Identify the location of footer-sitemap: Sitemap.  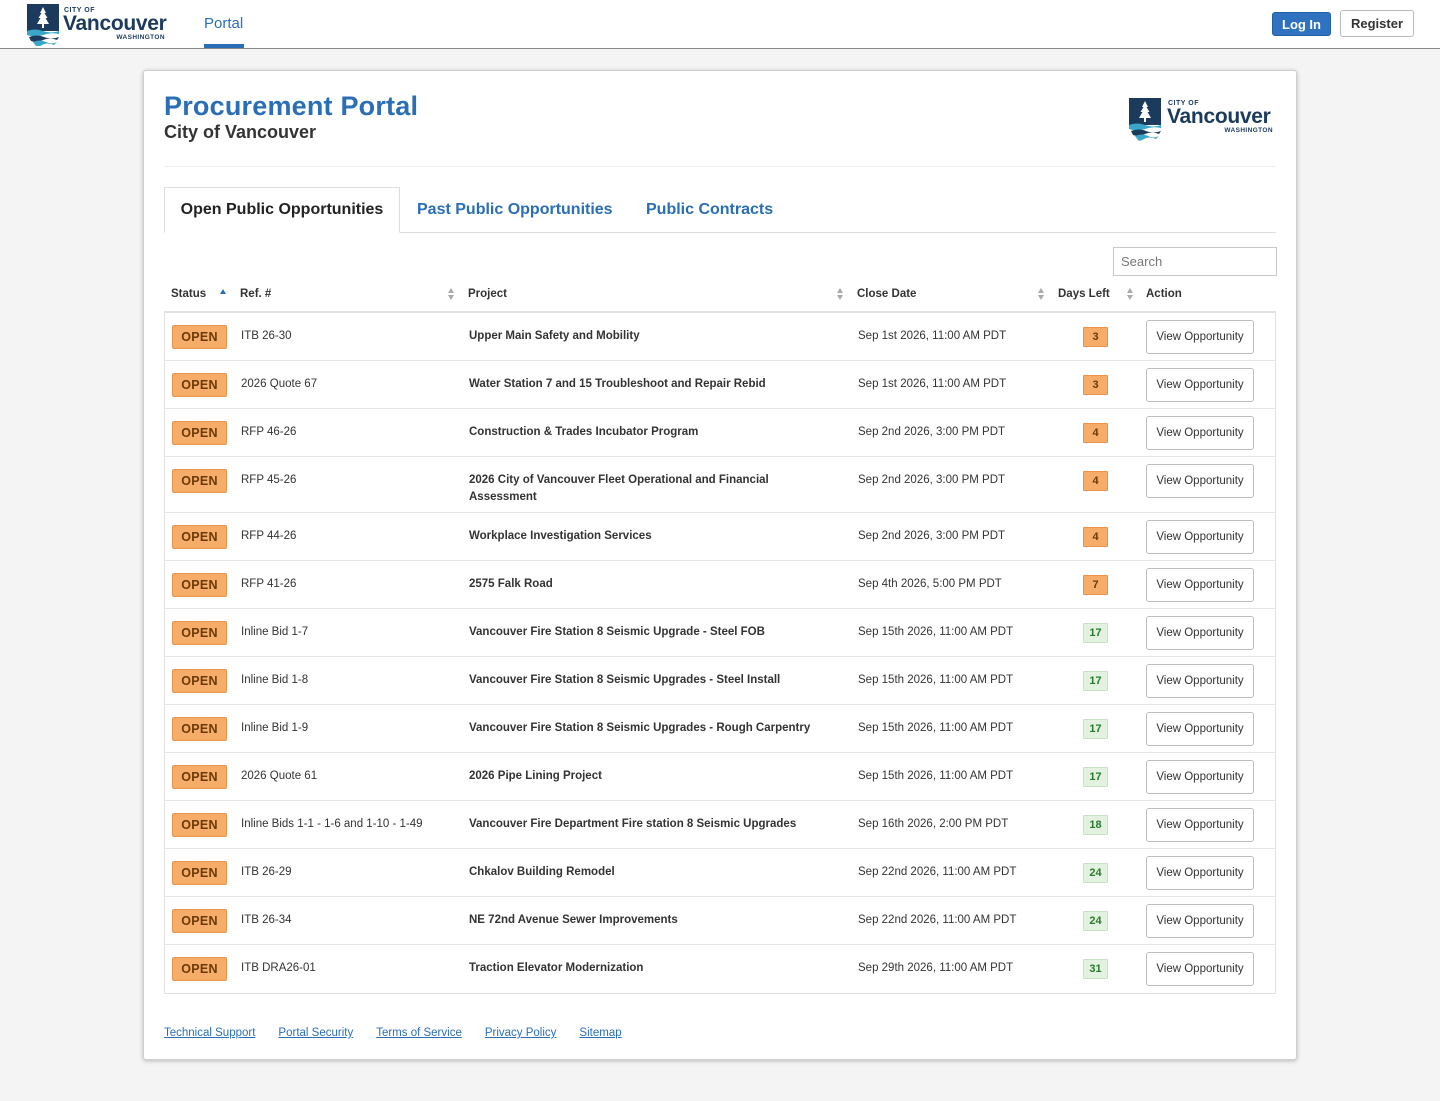
(600, 1033).